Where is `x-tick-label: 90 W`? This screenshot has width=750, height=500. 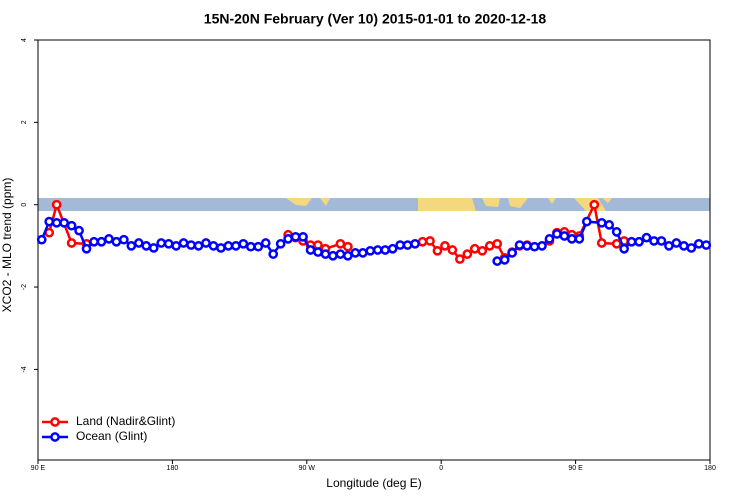
x-tick-label: 90 W is located at coordinates (307, 468).